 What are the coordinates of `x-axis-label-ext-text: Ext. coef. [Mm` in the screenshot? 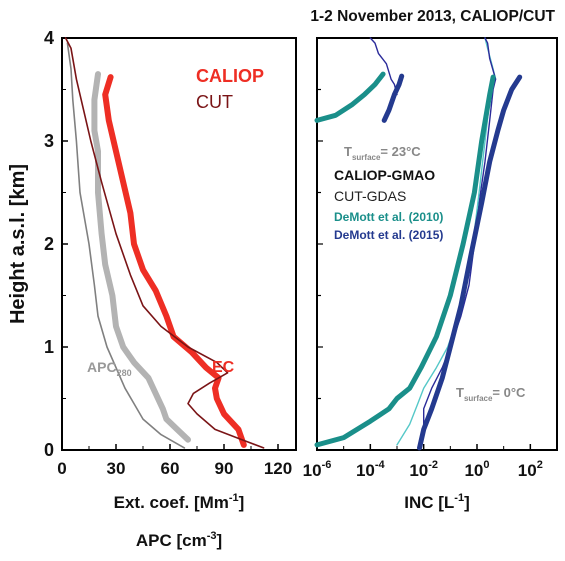 It's located at (171, 502).